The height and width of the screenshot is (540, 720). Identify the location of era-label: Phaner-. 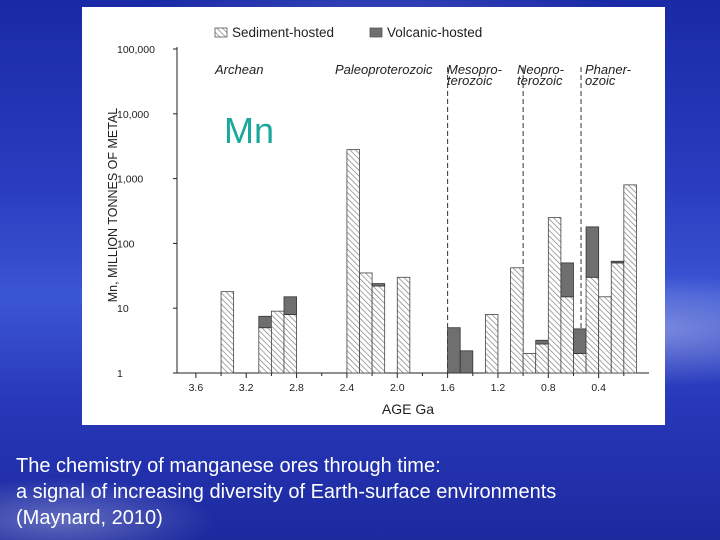
(608, 69).